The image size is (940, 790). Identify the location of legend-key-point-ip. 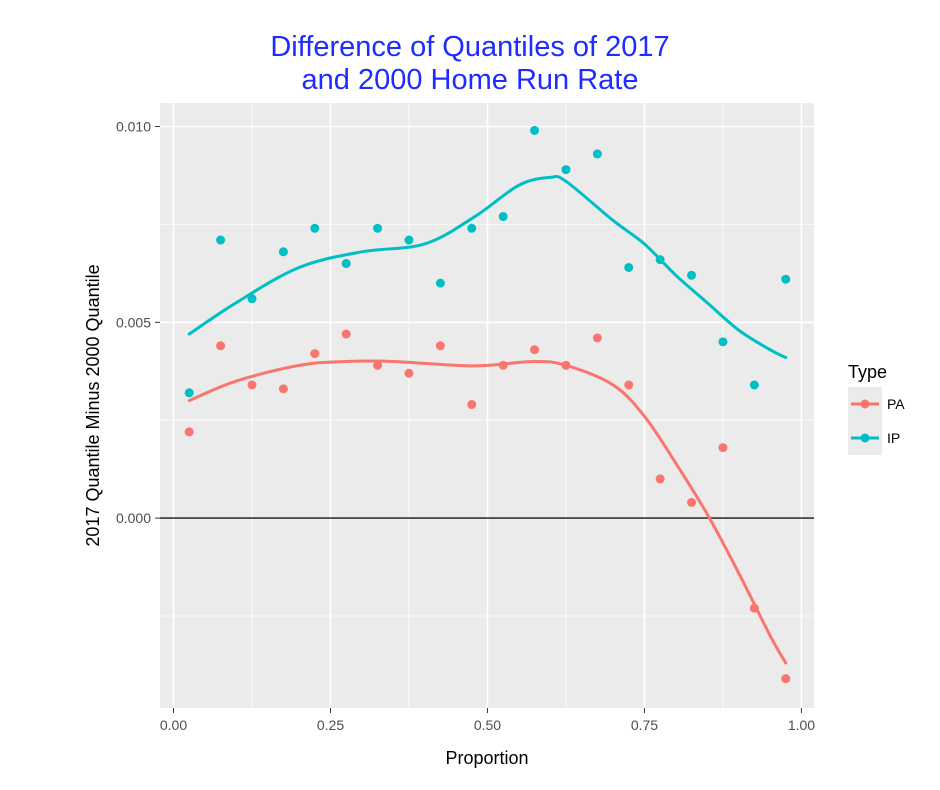
(865, 438).